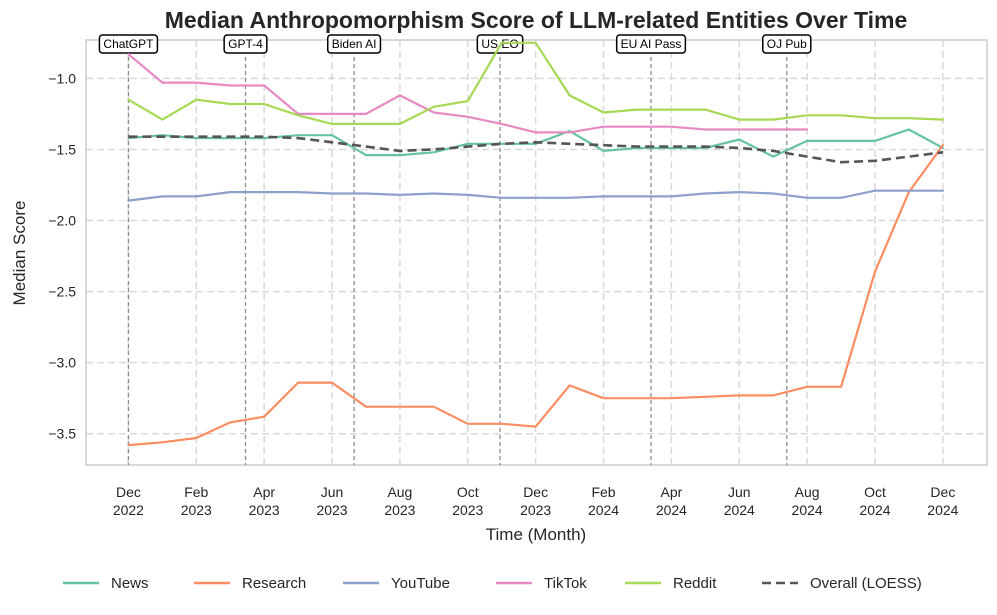  Describe the element at coordinates (196, 501) in the screenshot. I see `x-tick-label: Feb 2023` at that location.